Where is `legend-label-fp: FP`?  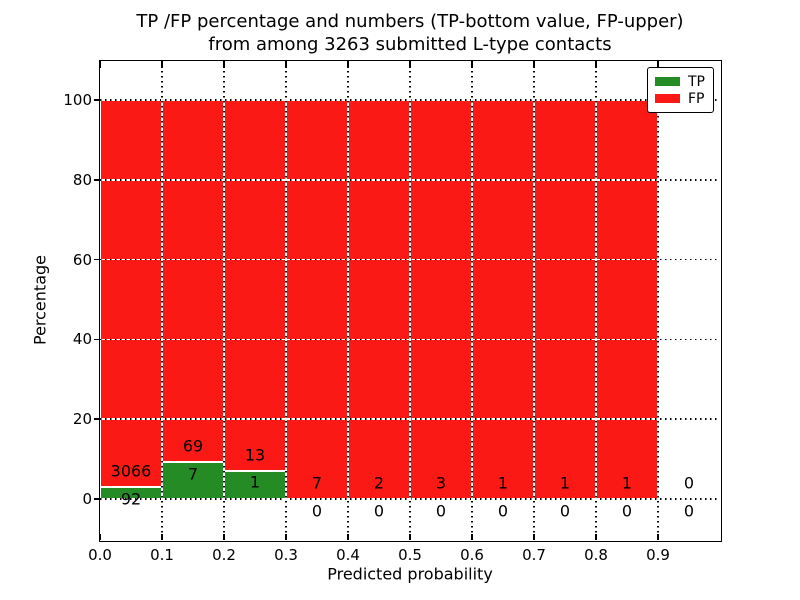 legend-label-fp: FP is located at coordinates (696, 98).